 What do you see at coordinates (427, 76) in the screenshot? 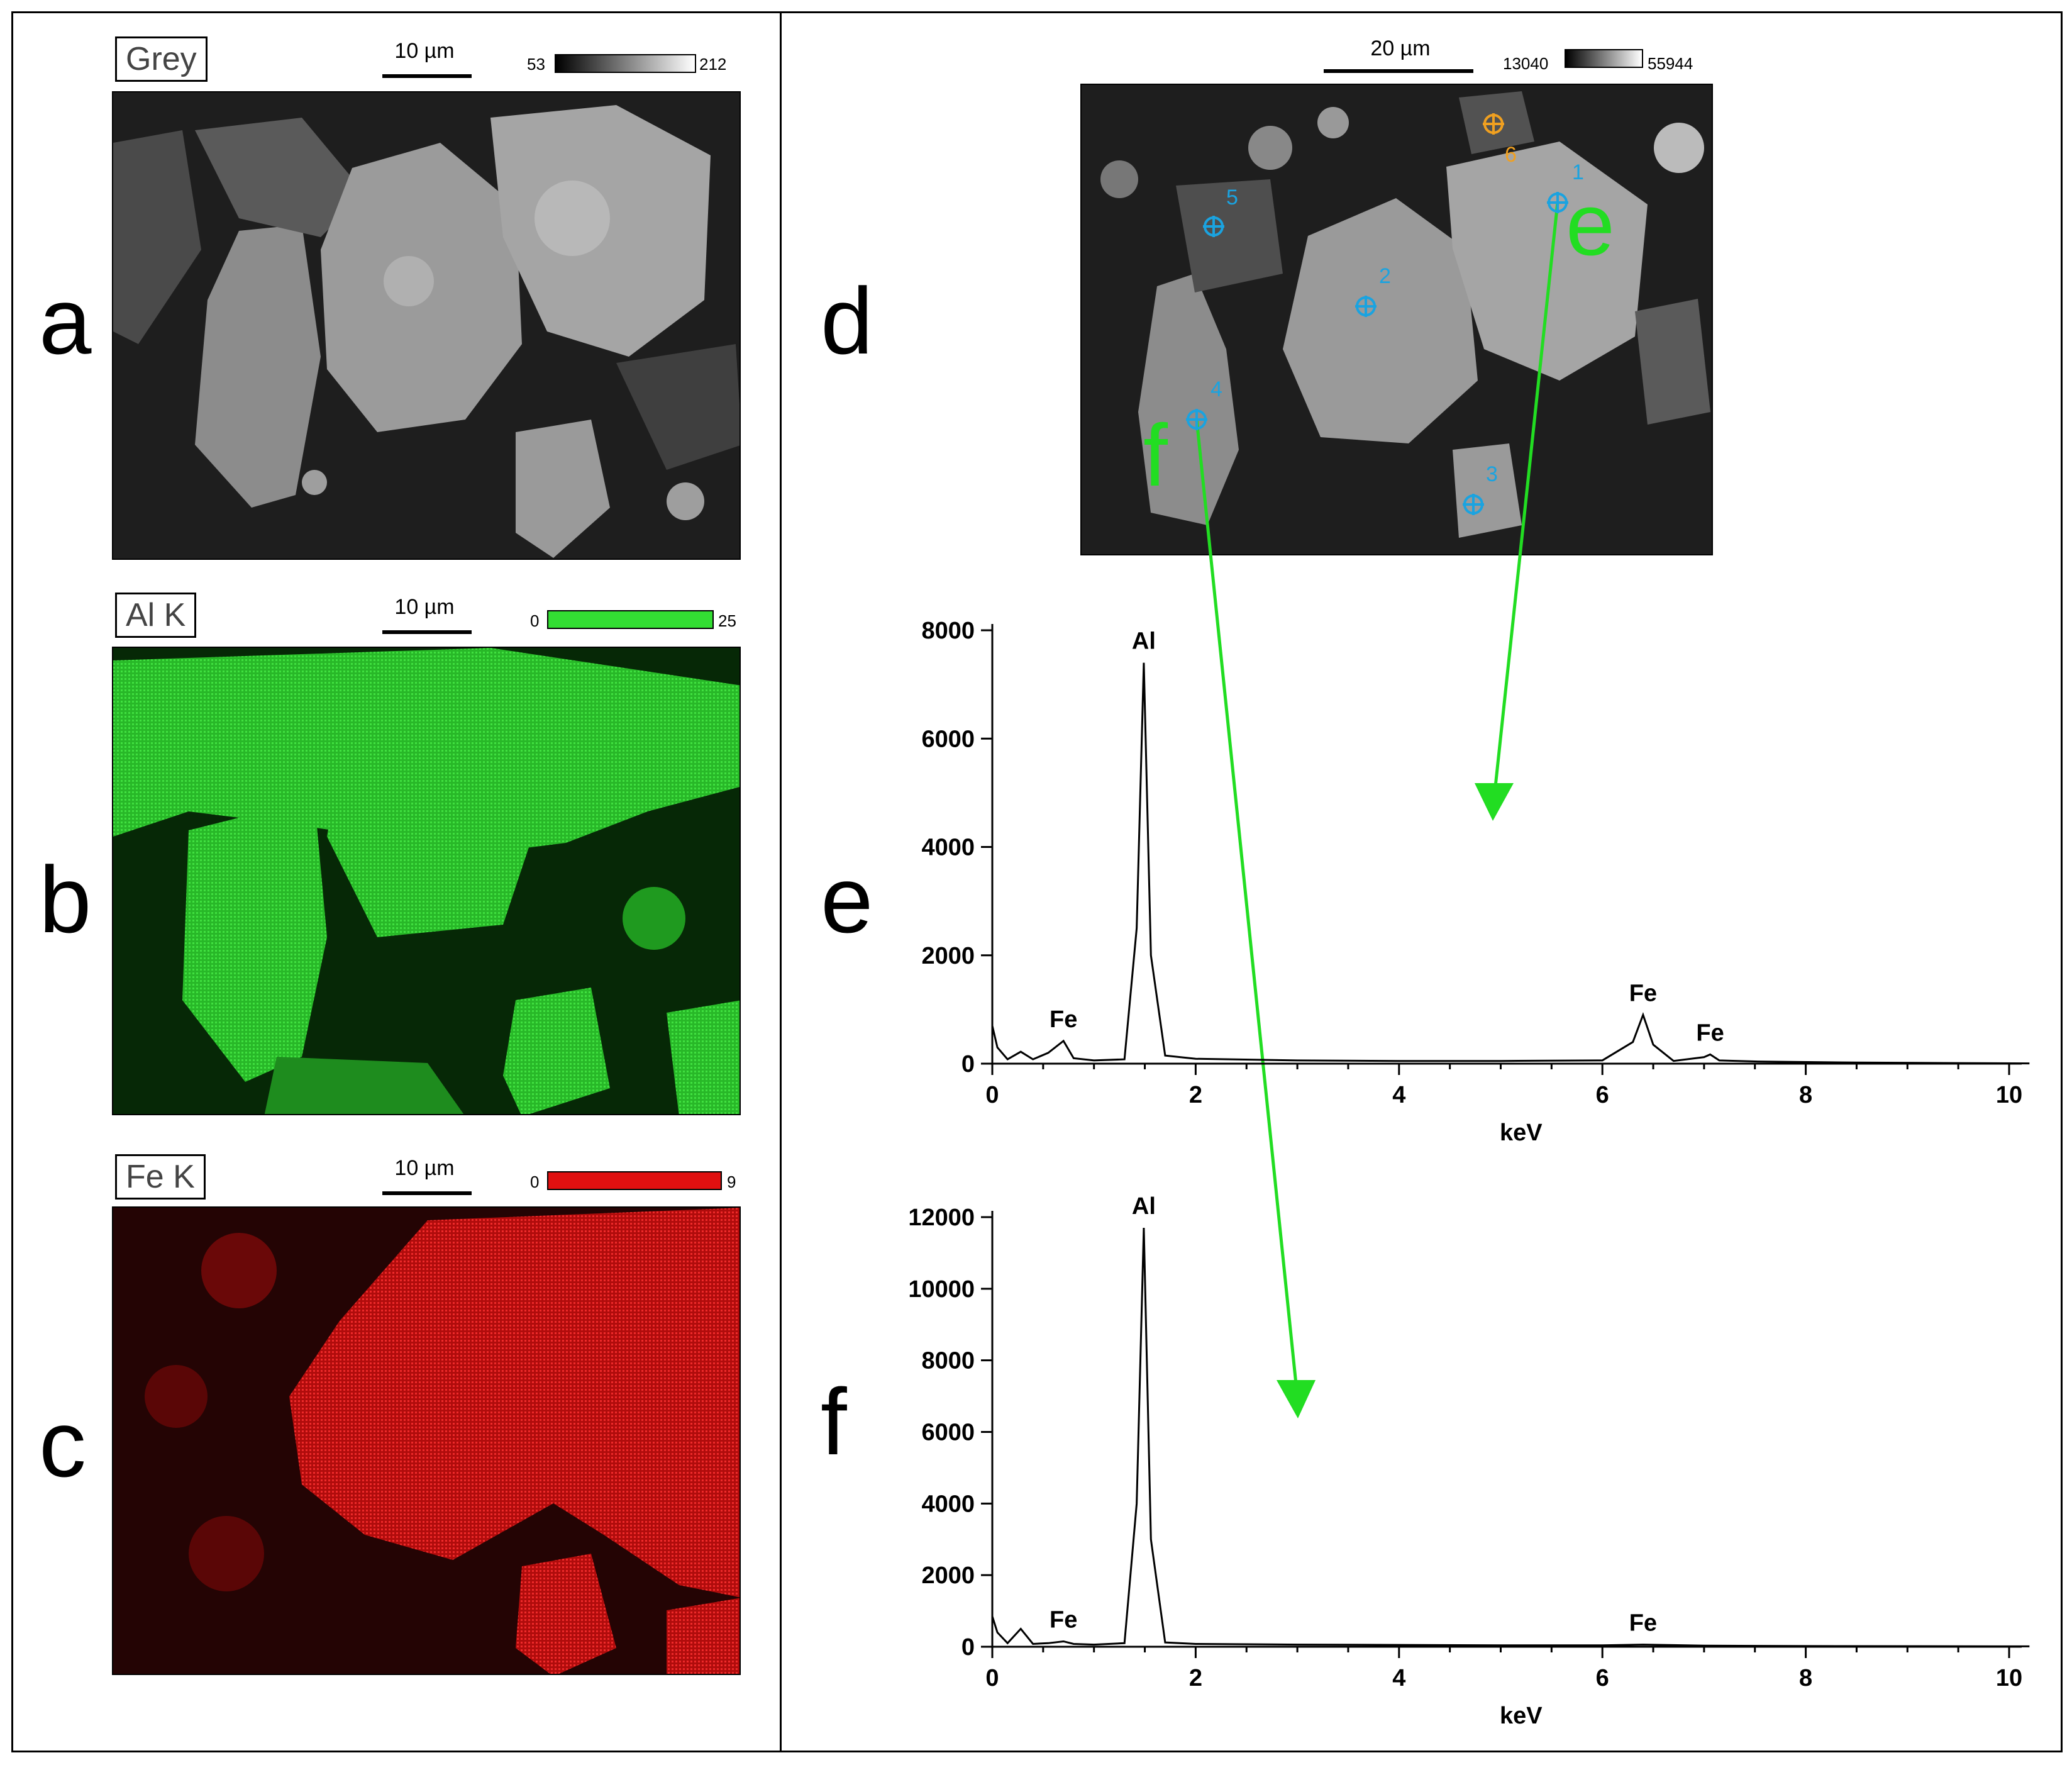
I see `scale-bar-grey` at bounding box center [427, 76].